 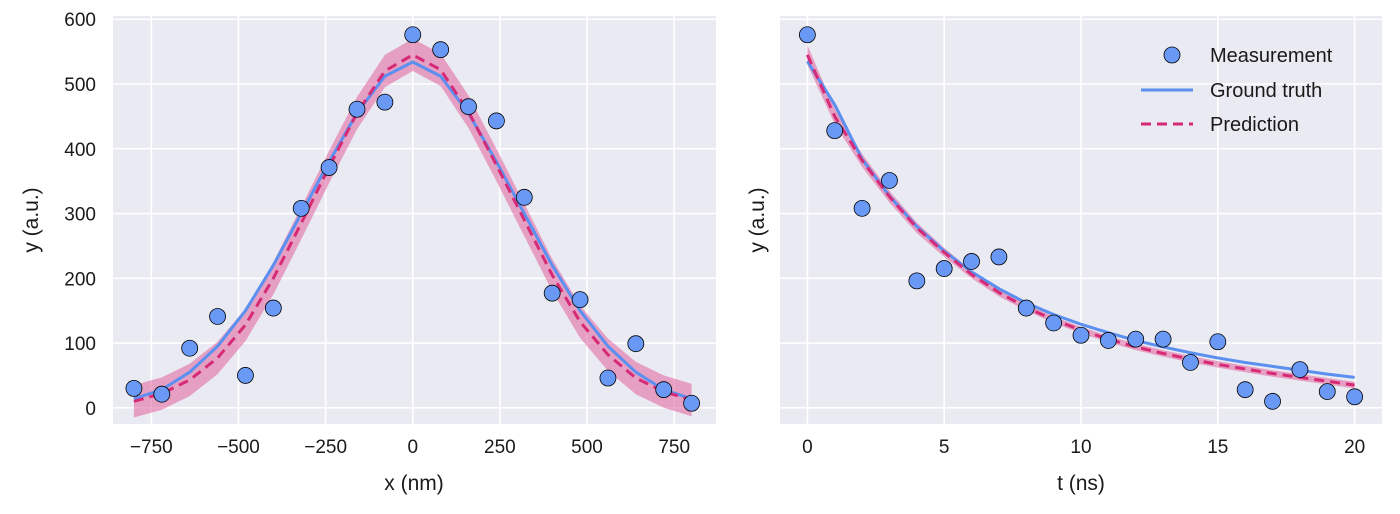 What do you see at coordinates (80, 279) in the screenshot?
I see `y-tick-label: 200` at bounding box center [80, 279].